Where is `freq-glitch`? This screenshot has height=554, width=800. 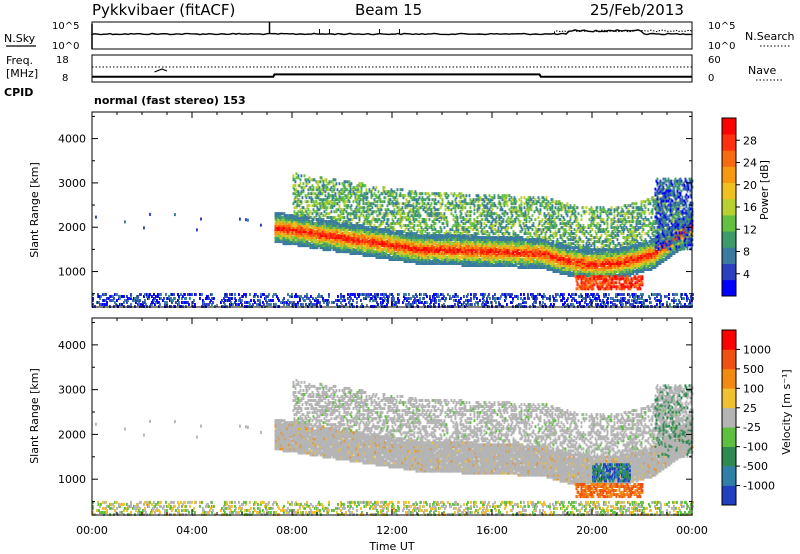 freq-glitch is located at coordinates (161, 70).